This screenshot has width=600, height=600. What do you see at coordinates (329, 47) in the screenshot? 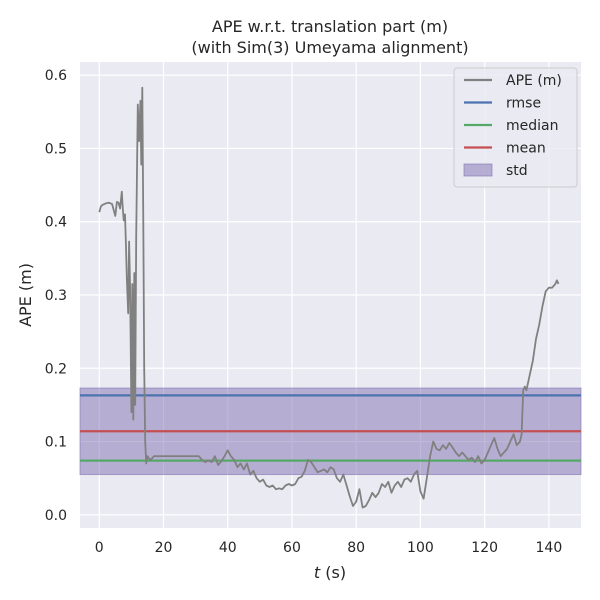
I see `chart-title-line2: (with Sim(3) Umeyama alignment)` at bounding box center [329, 47].